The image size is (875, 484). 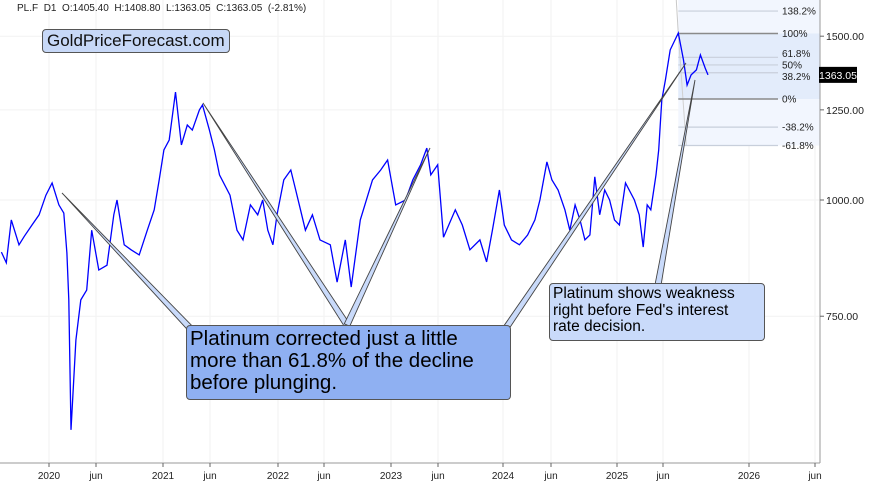 I want to click on change-value: (-2.81%), so click(x=287, y=8).